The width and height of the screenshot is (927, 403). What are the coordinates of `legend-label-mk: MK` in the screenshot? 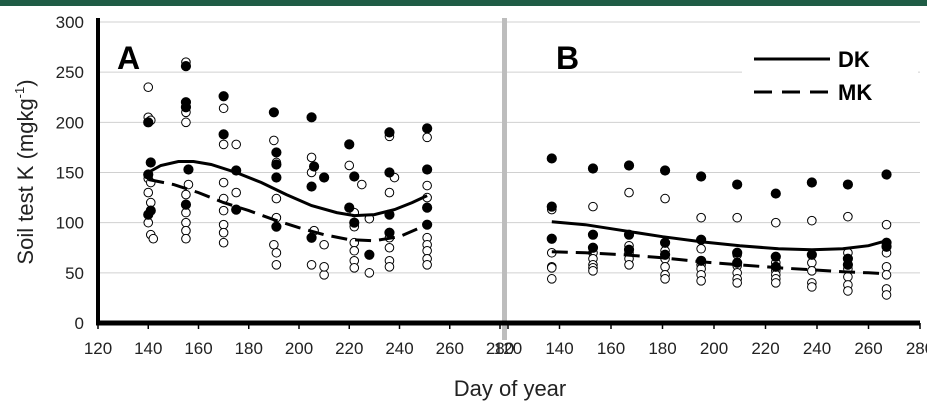 It's located at (855, 92).